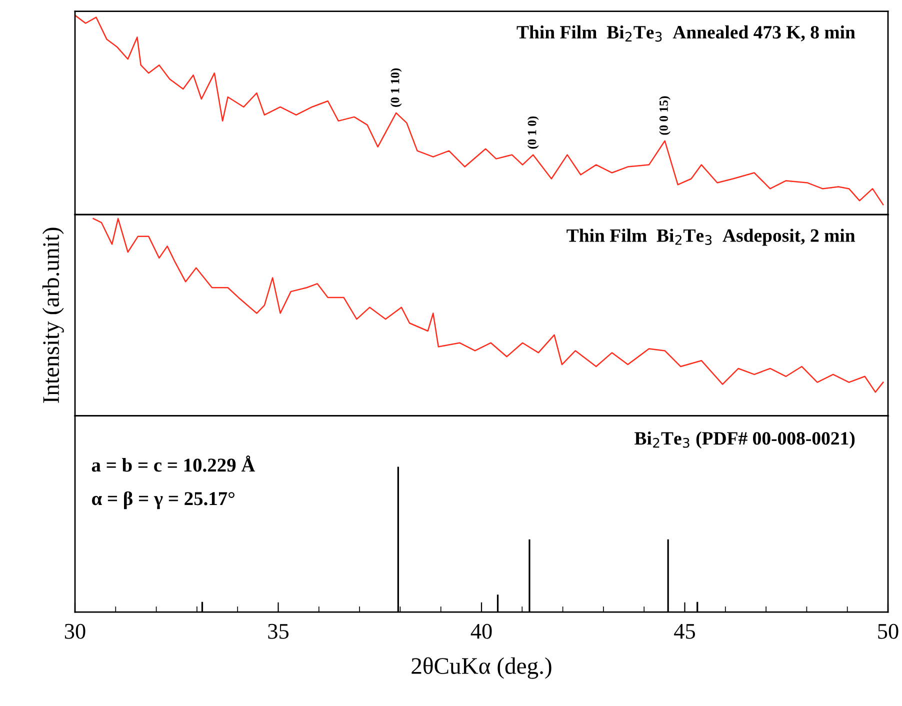 This screenshot has width=902, height=706. I want to click on x-tick-label: 50, so click(888, 631).